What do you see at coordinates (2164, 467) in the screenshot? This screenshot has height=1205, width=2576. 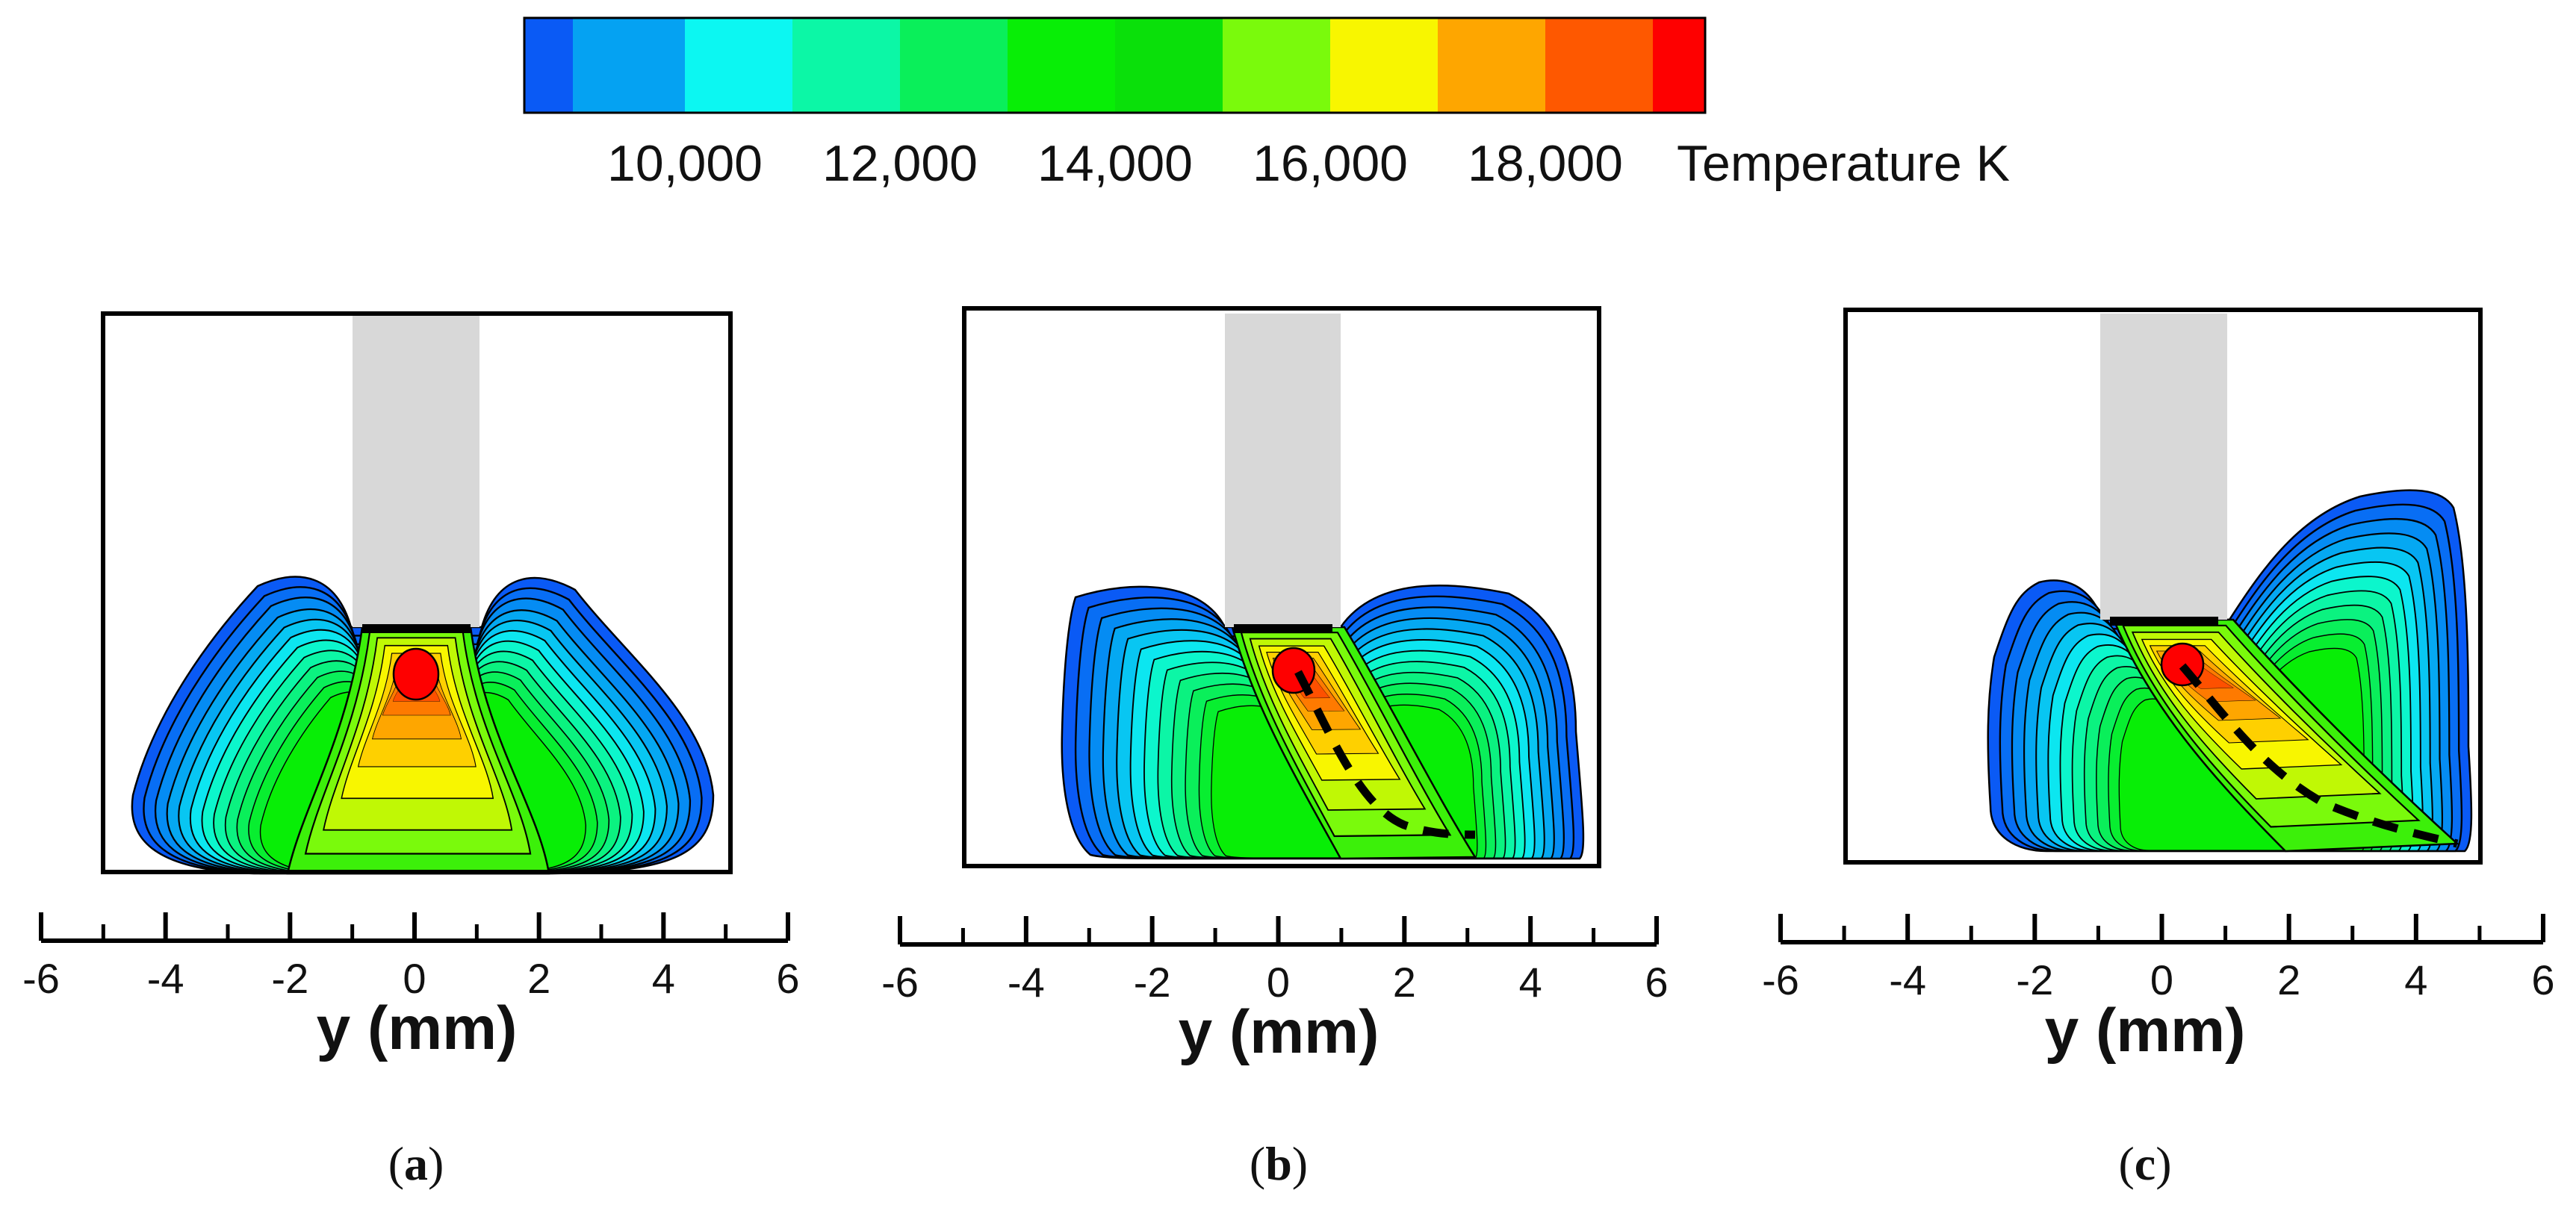 I see `electrode-c` at bounding box center [2164, 467].